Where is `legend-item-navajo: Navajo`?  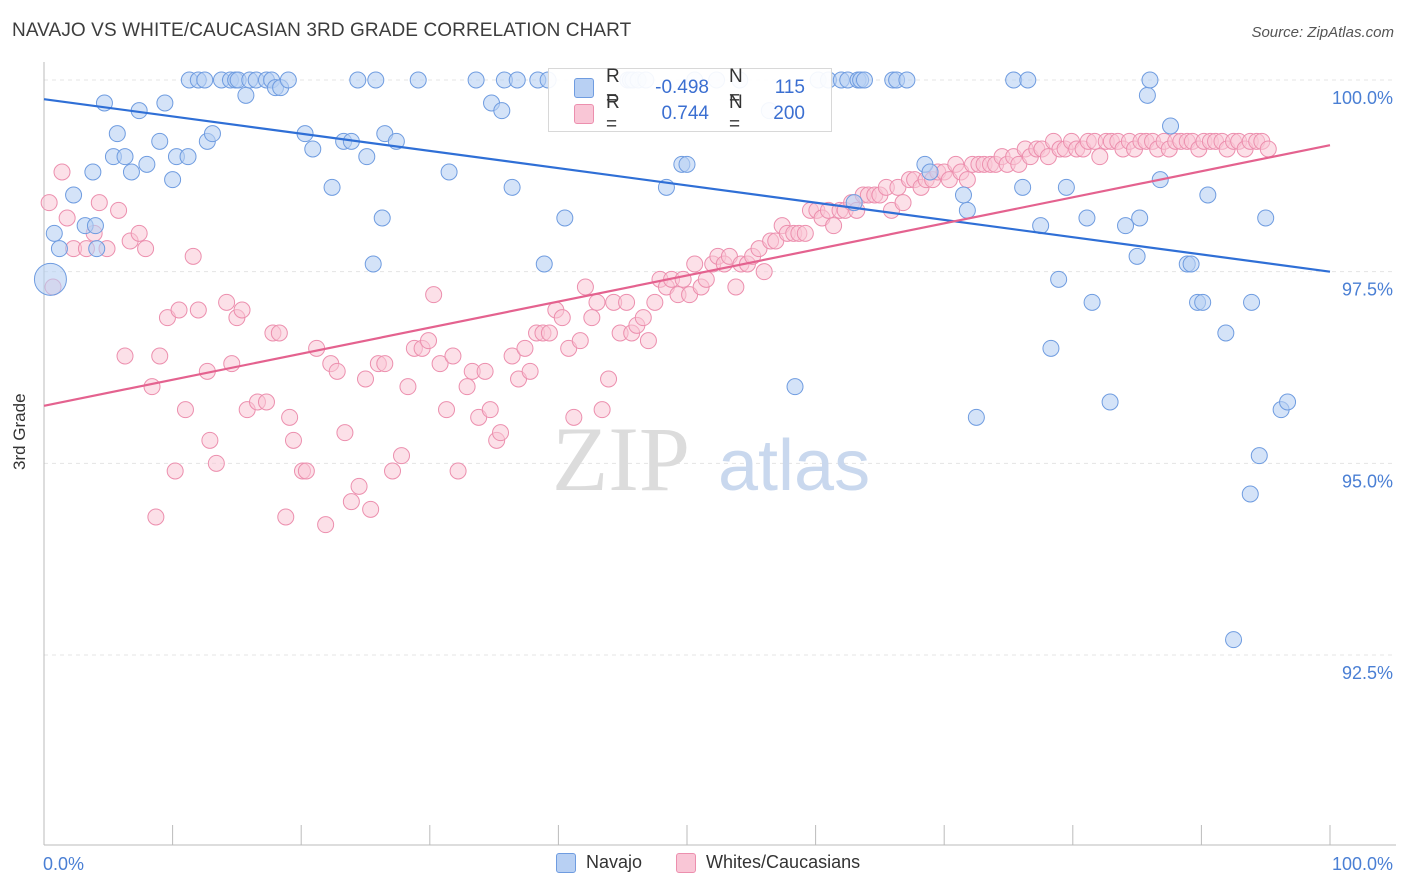
legend-item-navajo: Navajo is located at coordinates (599, 862).